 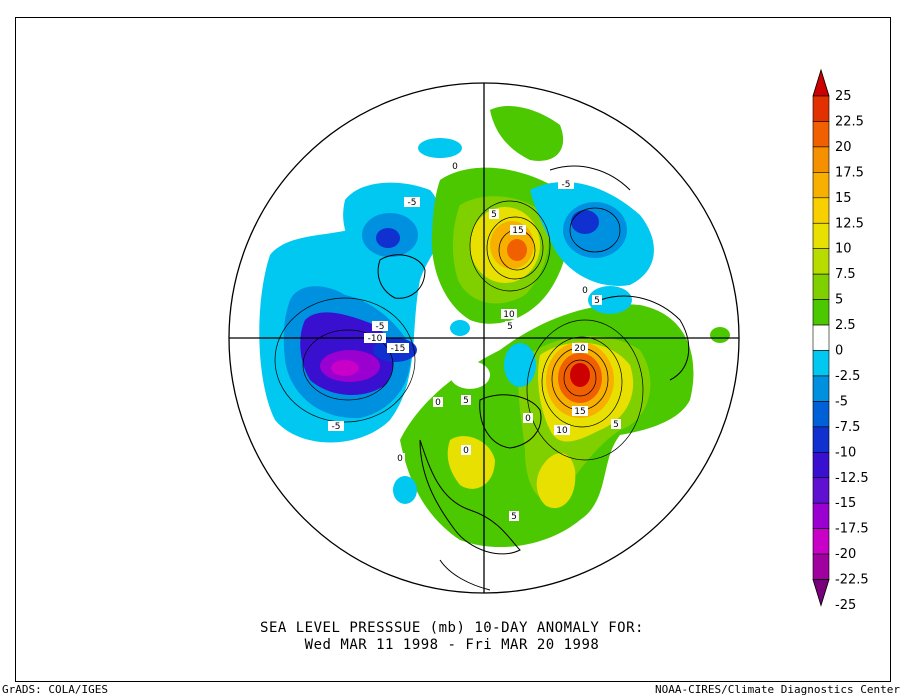 I want to click on legend-label: 15, so click(x=843, y=198).